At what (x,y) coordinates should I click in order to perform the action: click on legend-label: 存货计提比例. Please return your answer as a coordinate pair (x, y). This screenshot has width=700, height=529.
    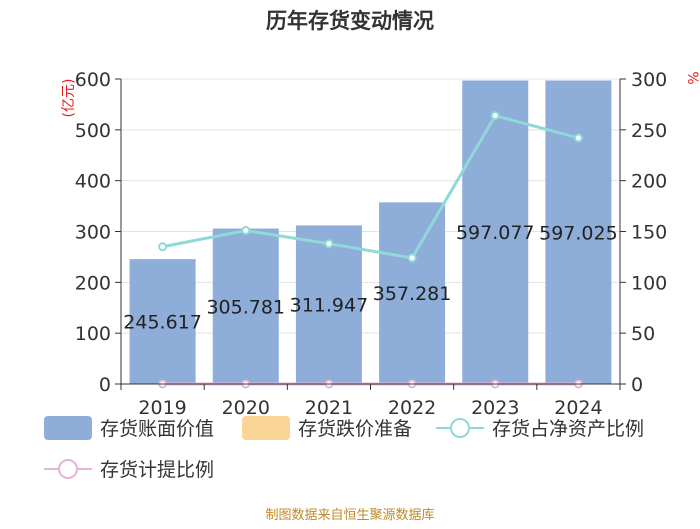
    Looking at the image, I should click on (157, 470).